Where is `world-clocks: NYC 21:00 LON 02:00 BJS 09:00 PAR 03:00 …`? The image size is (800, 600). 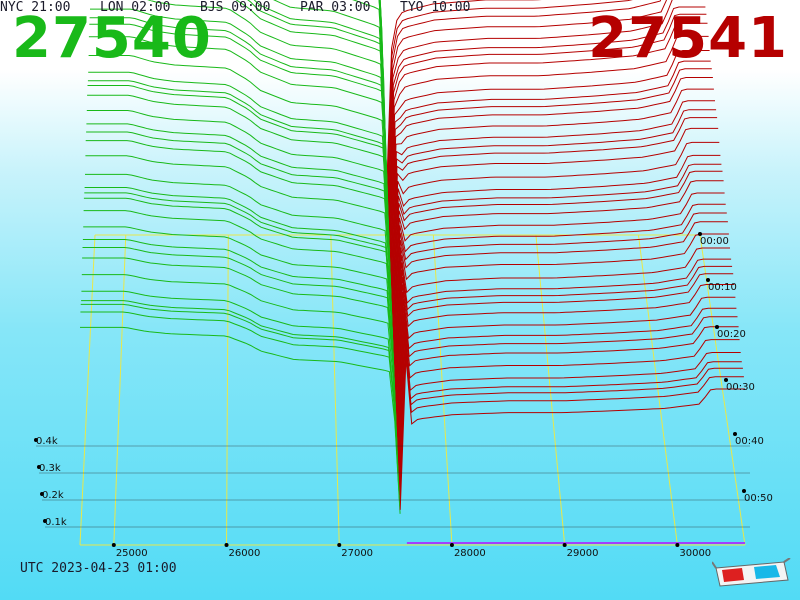 world-clocks: NYC 21:00 LON 02:00 BJS 09:00 PAR 03:00 … is located at coordinates (260, 8).